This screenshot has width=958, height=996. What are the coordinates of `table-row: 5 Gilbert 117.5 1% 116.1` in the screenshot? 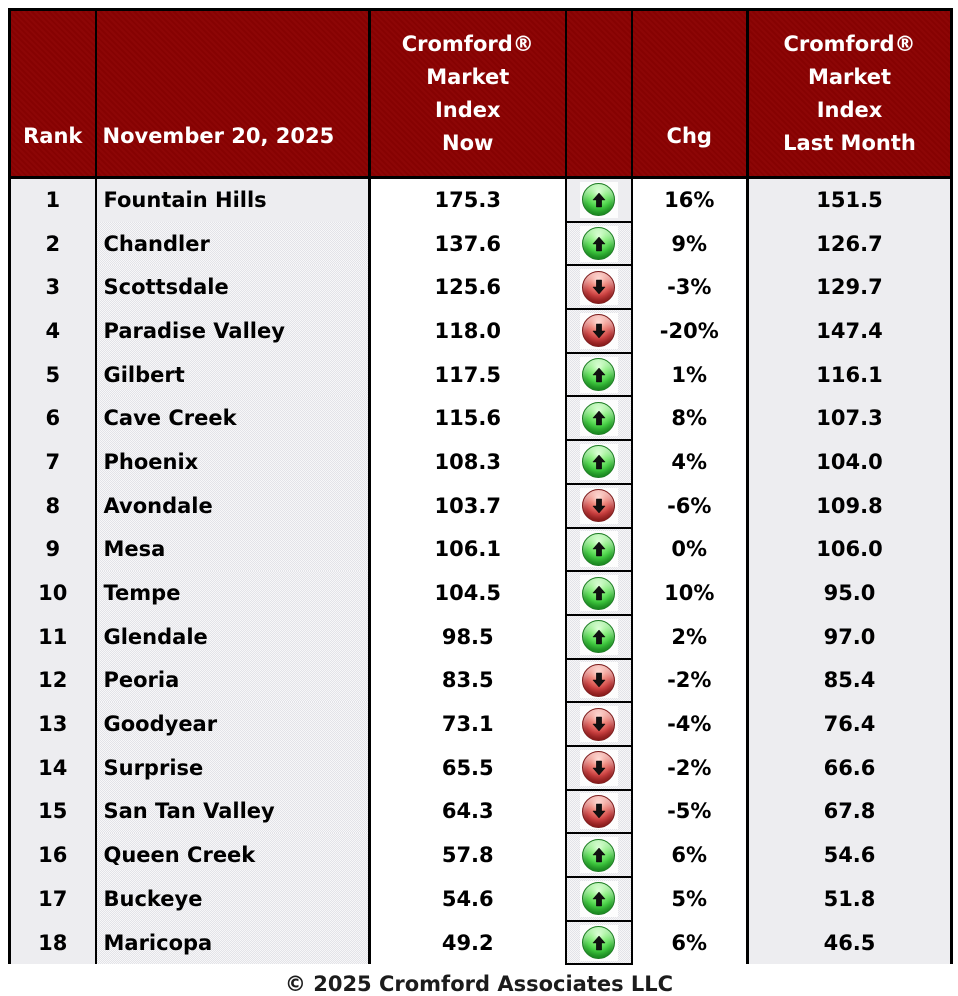 It's located at (480, 374).